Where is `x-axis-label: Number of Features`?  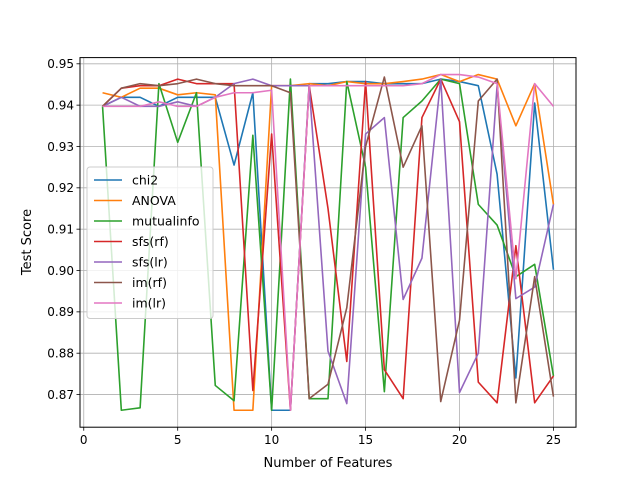 x-axis-label: Number of Features is located at coordinates (328, 463).